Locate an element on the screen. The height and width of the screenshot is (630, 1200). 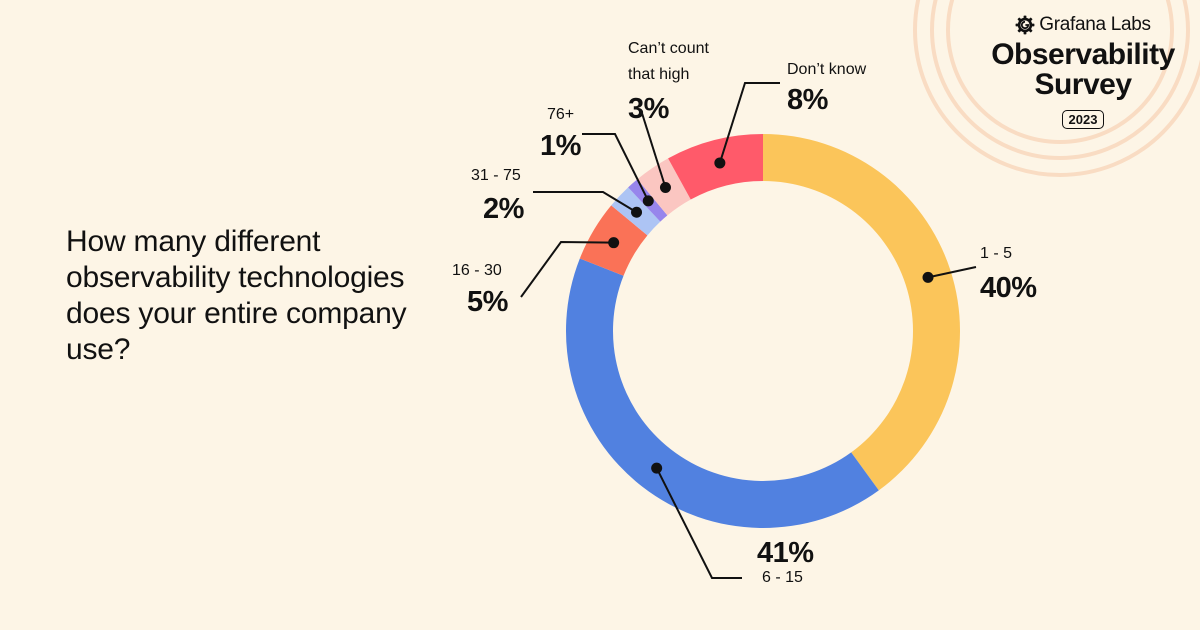
label-cant-count-category-line2: that high is located at coordinates (659, 74).